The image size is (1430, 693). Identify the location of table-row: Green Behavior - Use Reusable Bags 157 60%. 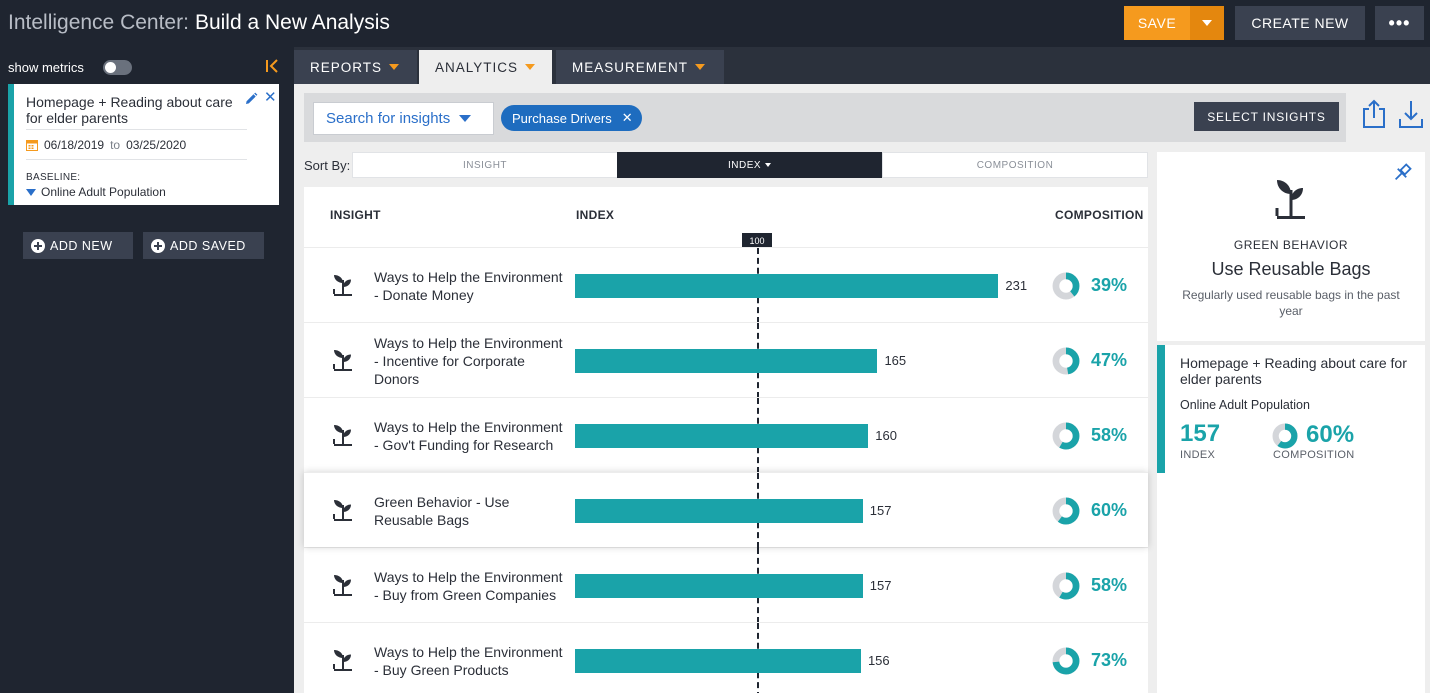
(726, 510).